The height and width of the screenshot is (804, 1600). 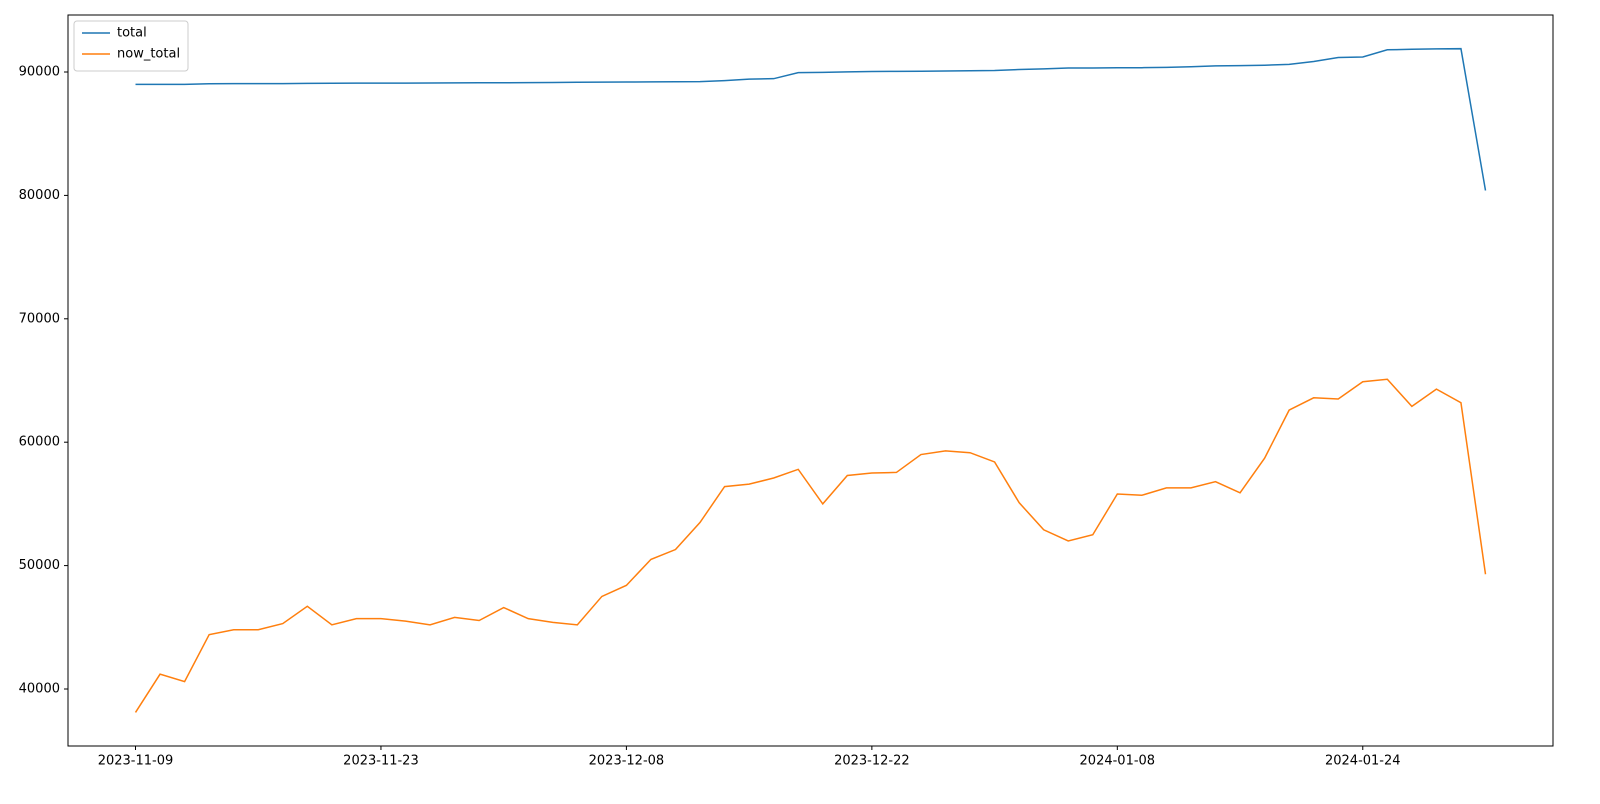 What do you see at coordinates (627, 761) in the screenshot?
I see `x-tick-label: 2023-12-08` at bounding box center [627, 761].